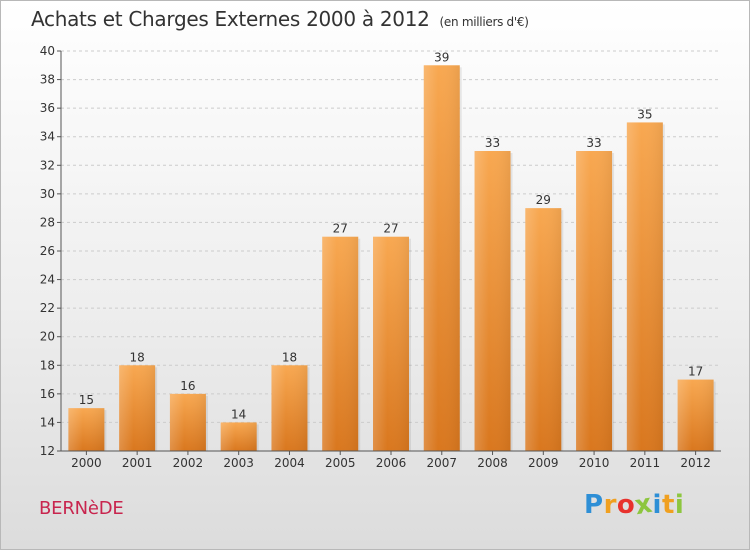  Describe the element at coordinates (441, 57) in the screenshot. I see `bar-value-label: 39` at that location.